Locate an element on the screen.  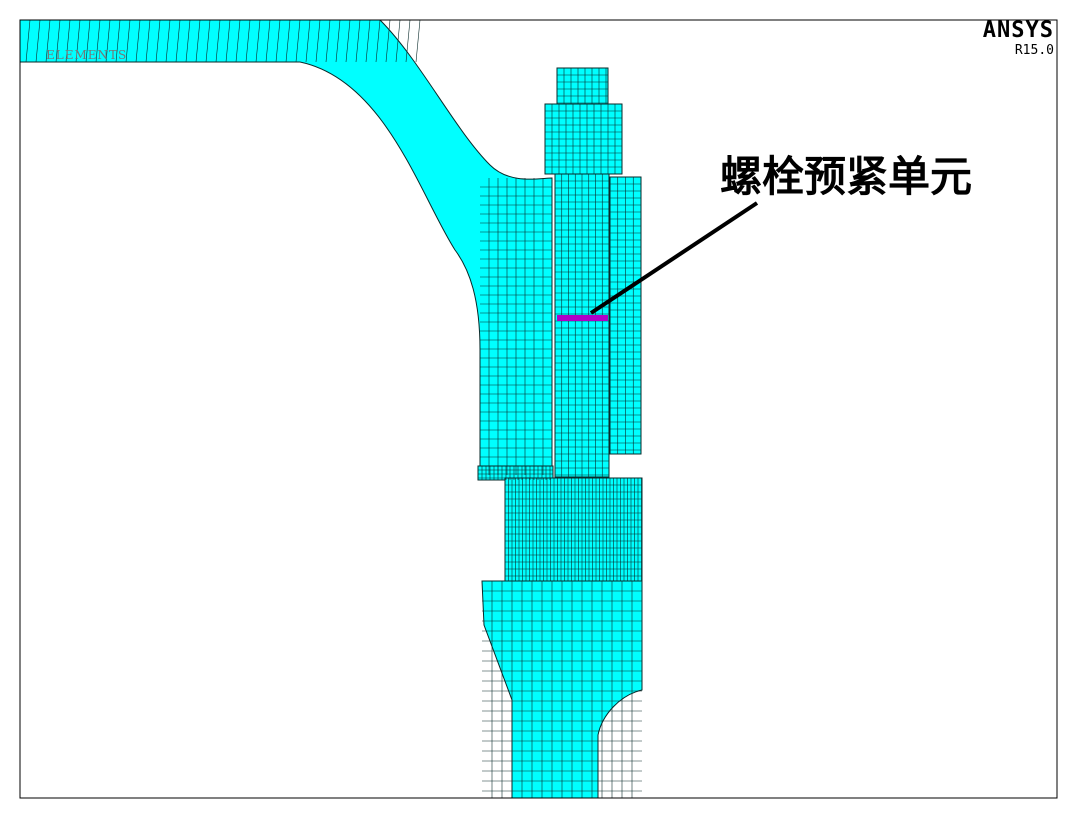
product-name: ANSYS is located at coordinates (1018, 30).